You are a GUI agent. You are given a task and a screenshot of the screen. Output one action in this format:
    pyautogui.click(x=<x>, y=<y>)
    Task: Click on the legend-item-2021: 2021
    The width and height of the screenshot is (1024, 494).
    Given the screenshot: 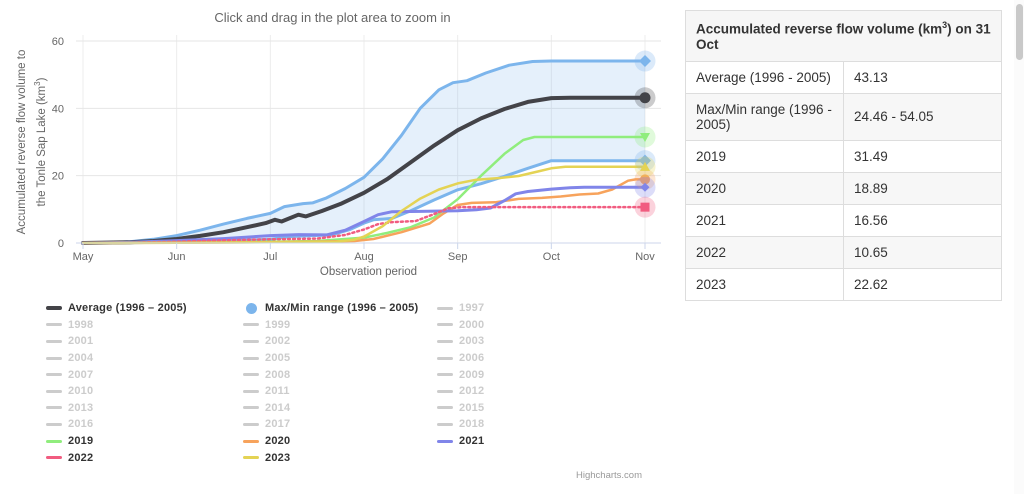 What is the action you would take?
    pyautogui.click(x=541, y=441)
    